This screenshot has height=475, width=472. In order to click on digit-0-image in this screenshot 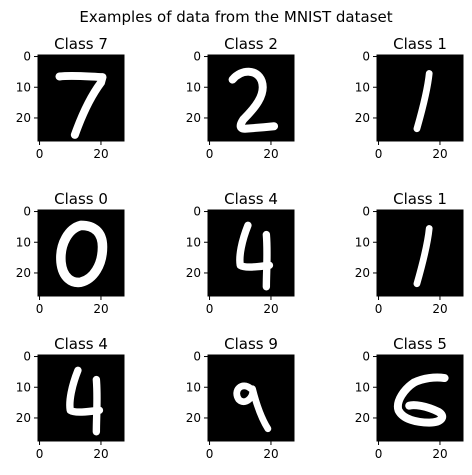, I will do `click(82, 254)`.